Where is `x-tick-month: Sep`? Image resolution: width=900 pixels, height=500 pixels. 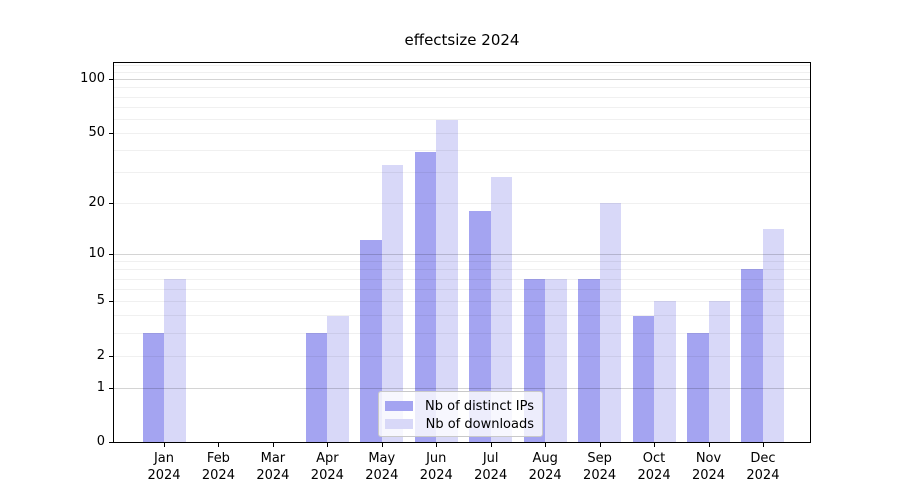 x-tick-month: Sep is located at coordinates (599, 458).